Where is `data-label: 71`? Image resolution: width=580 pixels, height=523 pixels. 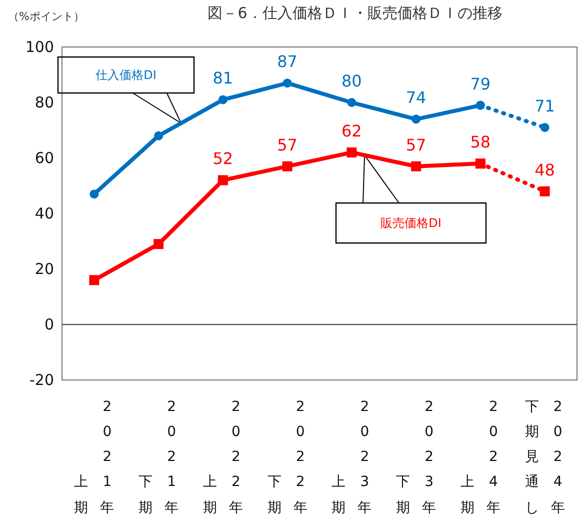 data-label: 71 is located at coordinates (544, 106).